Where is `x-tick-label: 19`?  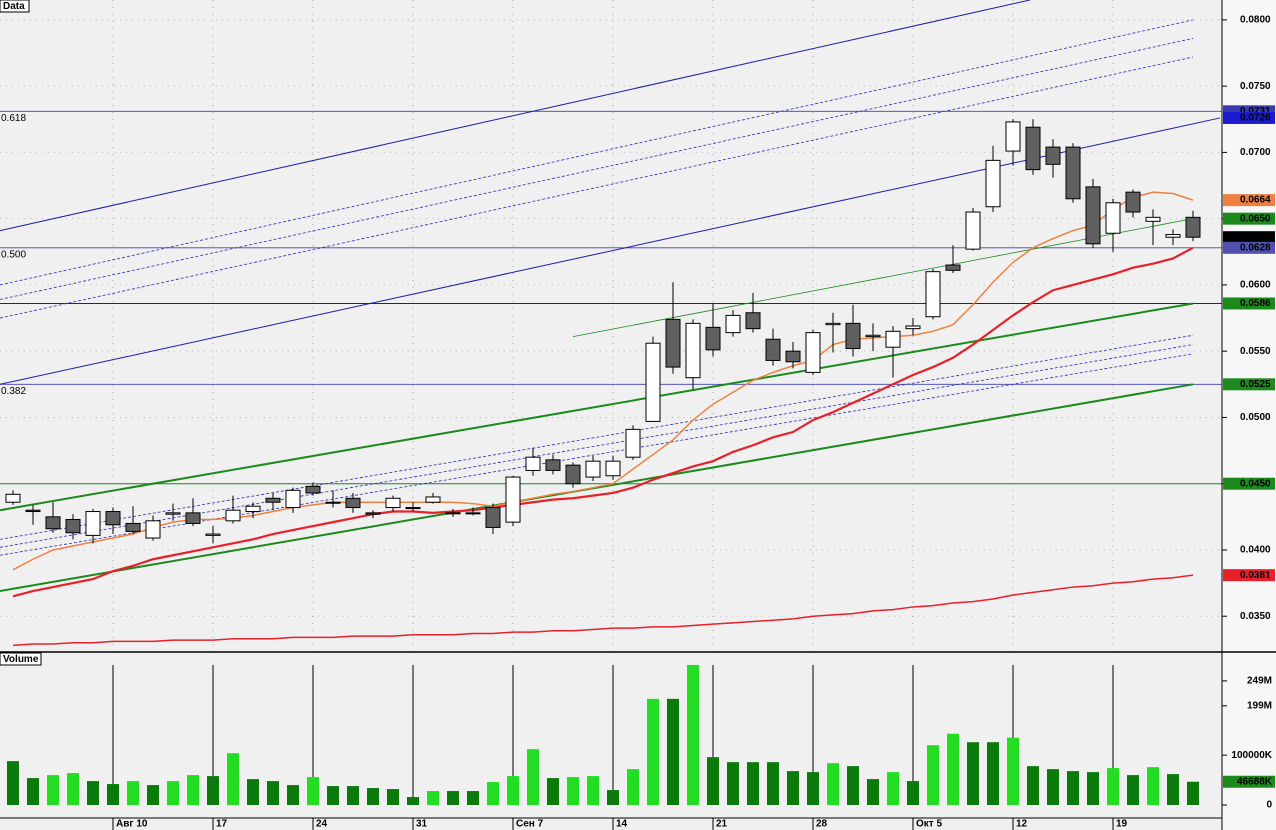 x-tick-label: 19 is located at coordinates (1122, 824).